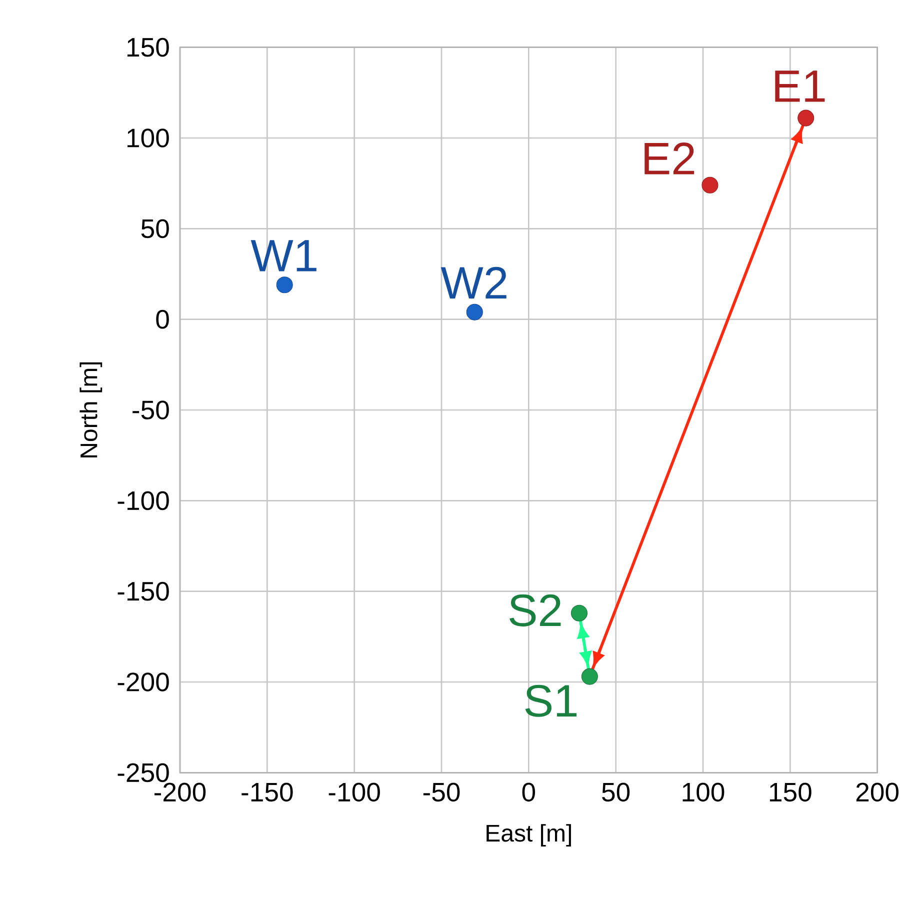 This screenshot has height=918, width=916. Describe the element at coordinates (162, 319) in the screenshot. I see `y-tick-label: 0` at that location.